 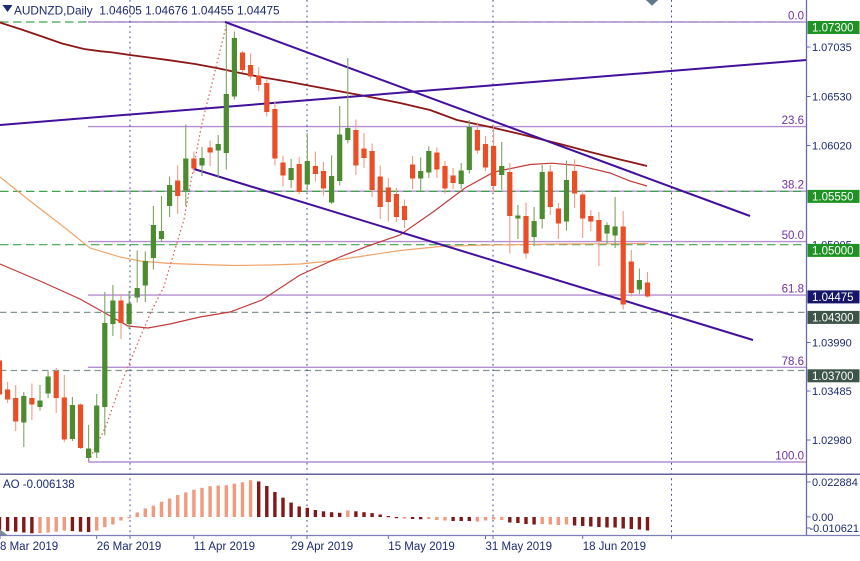 What do you see at coordinates (614, 547) in the screenshot?
I see `svg-text: 18 Jun 2019` at bounding box center [614, 547].